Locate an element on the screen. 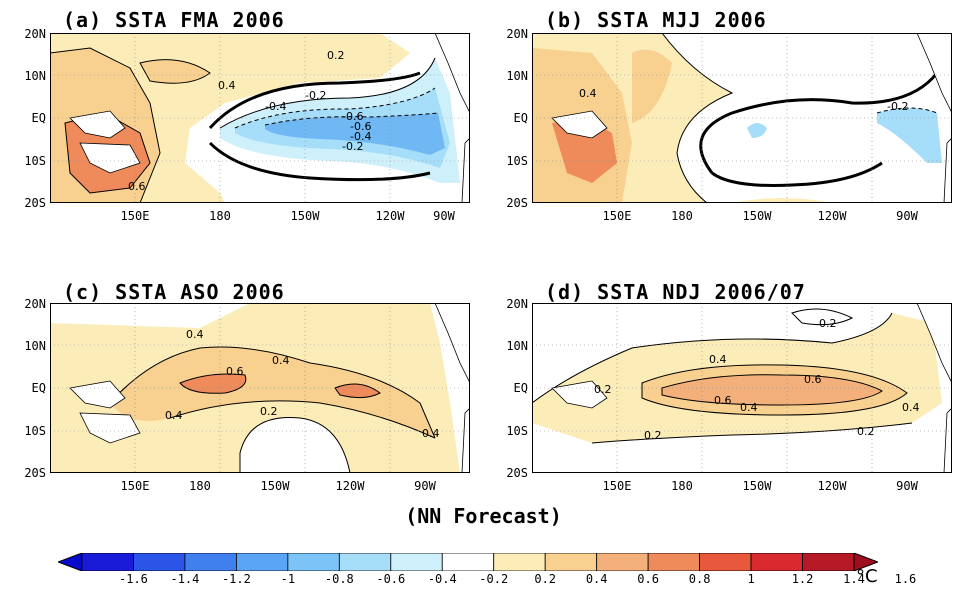  colorbar-tick-label: 1.4 is located at coordinates (854, 579).